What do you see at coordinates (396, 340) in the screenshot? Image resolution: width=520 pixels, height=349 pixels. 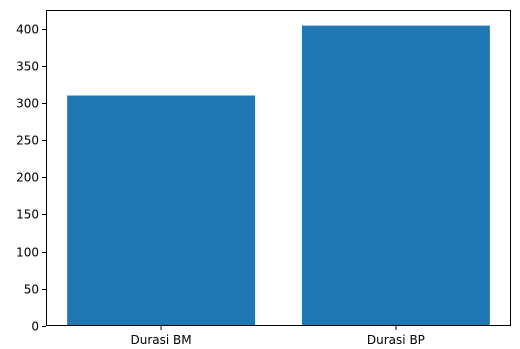 I see `x-tick-label: Durasi BP` at bounding box center [396, 340].